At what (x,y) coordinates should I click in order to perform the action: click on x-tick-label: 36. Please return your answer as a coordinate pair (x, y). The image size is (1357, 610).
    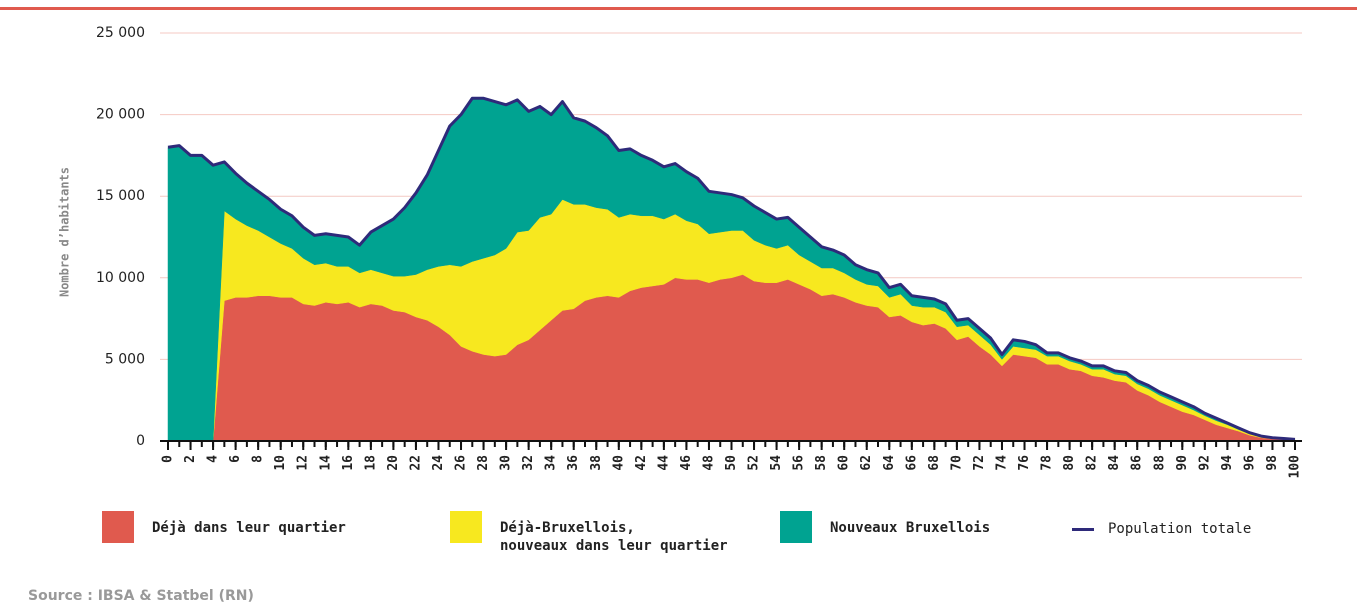
    Looking at the image, I should click on (573, 463).